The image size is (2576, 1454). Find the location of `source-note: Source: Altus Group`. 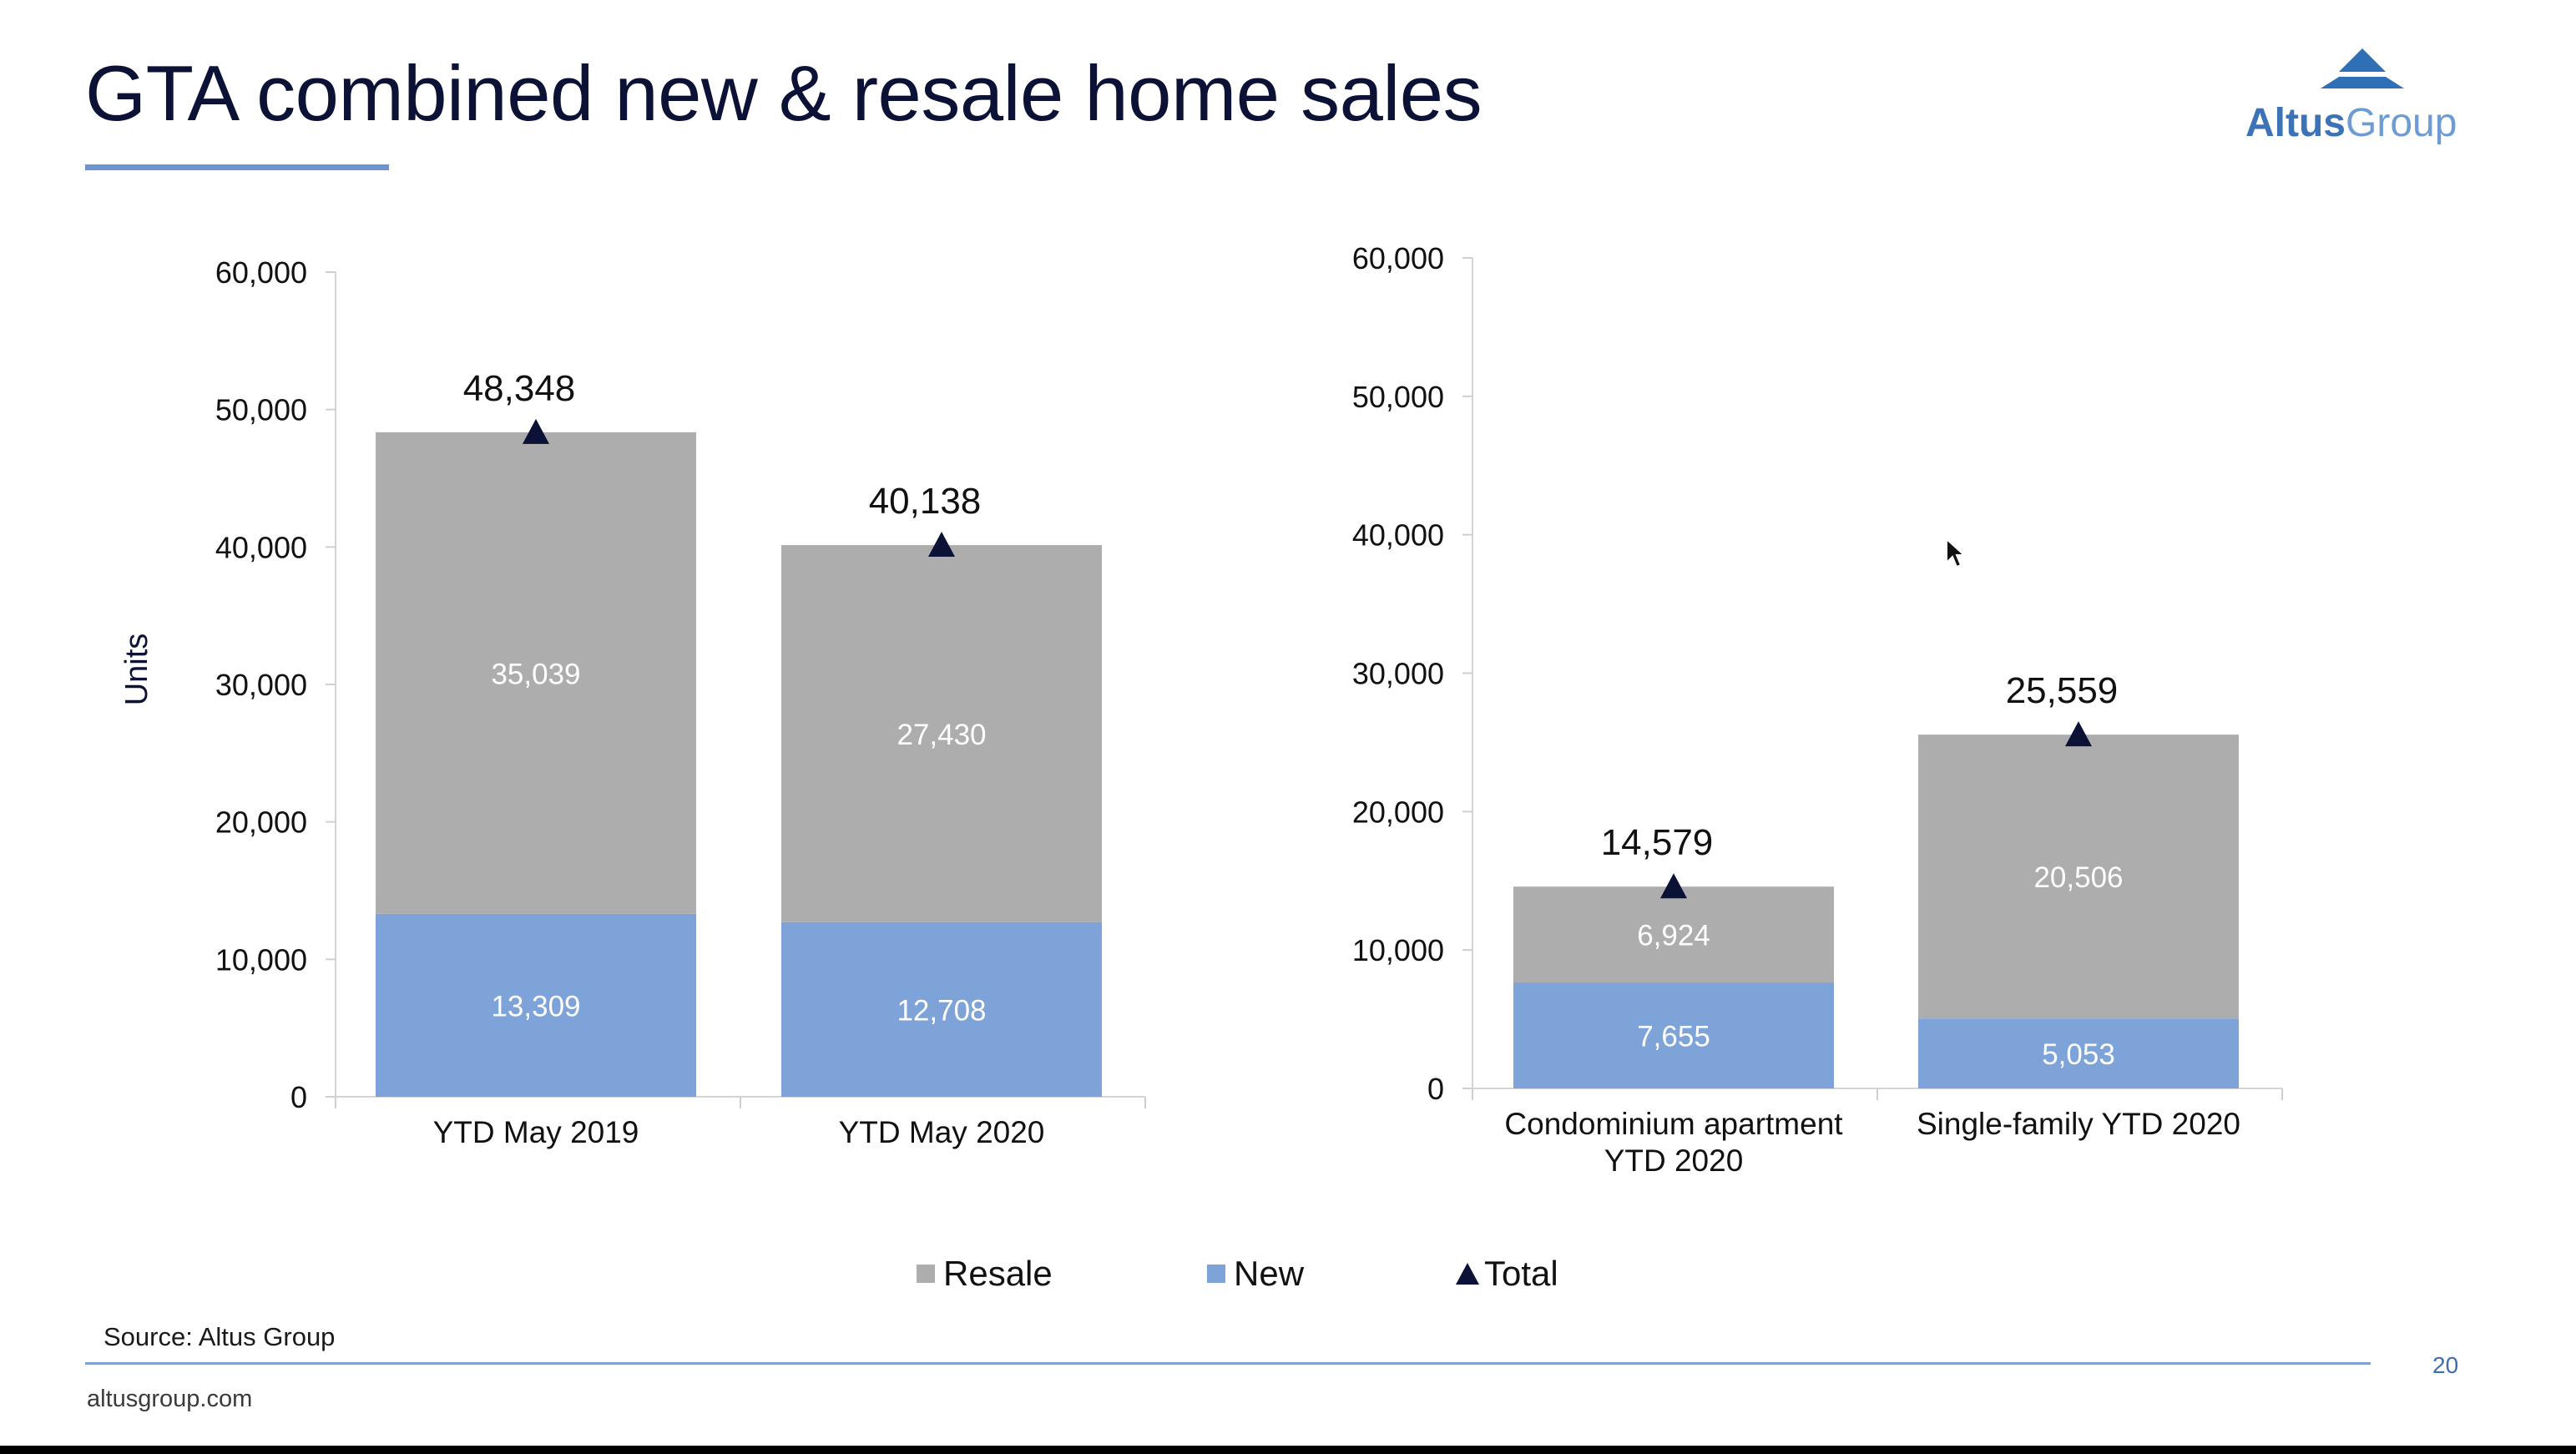

source-note: Source: Altus Group is located at coordinates (220, 1336).